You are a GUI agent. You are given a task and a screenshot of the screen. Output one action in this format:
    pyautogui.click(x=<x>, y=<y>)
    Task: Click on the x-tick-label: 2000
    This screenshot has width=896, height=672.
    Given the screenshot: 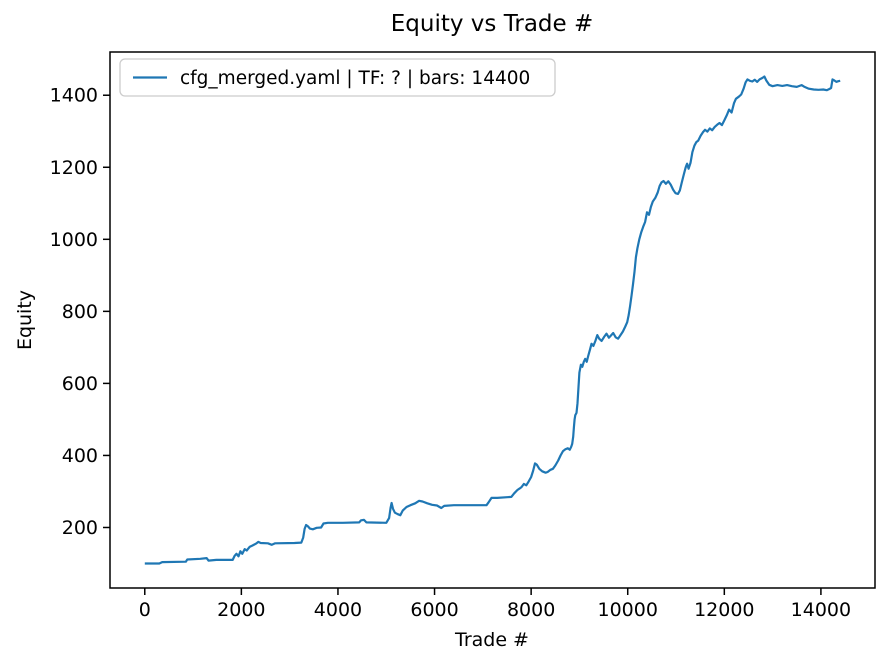 What is the action you would take?
    pyautogui.click(x=241, y=610)
    